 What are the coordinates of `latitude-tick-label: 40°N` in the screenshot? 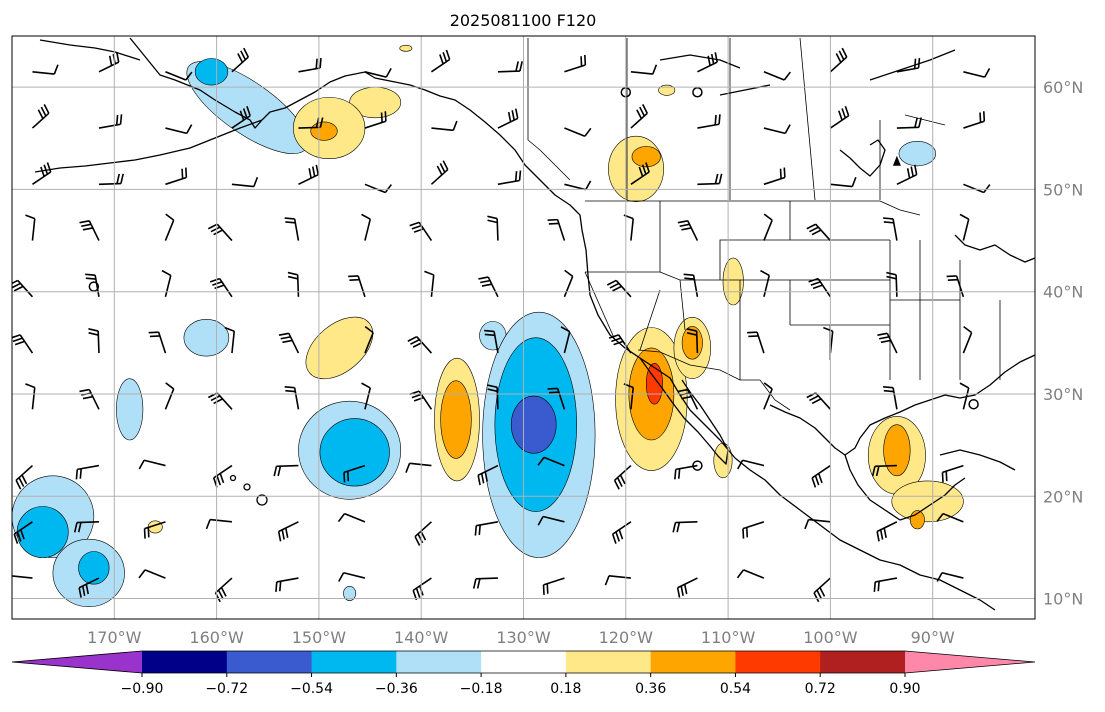 It's located at (1063, 292).